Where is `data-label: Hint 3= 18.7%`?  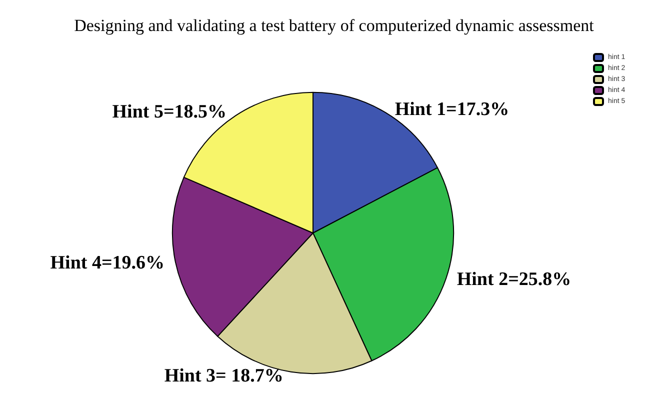 data-label: Hint 3= 18.7% is located at coordinates (224, 375).